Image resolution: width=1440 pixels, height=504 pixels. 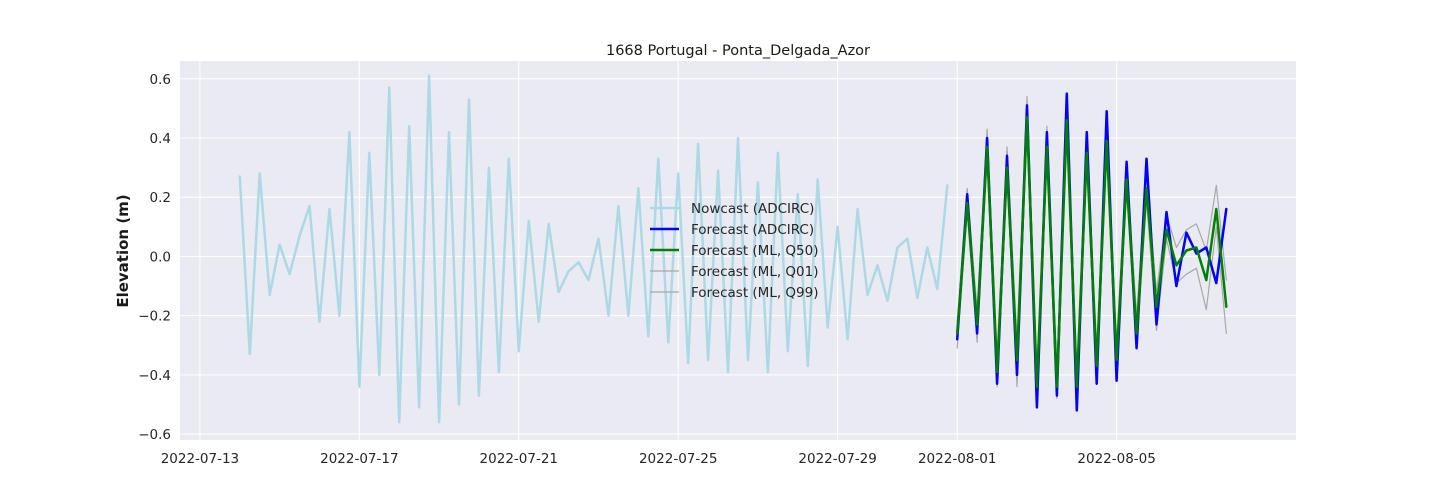 I want to click on x-tick-label: 2022-07-21, so click(x=519, y=459).